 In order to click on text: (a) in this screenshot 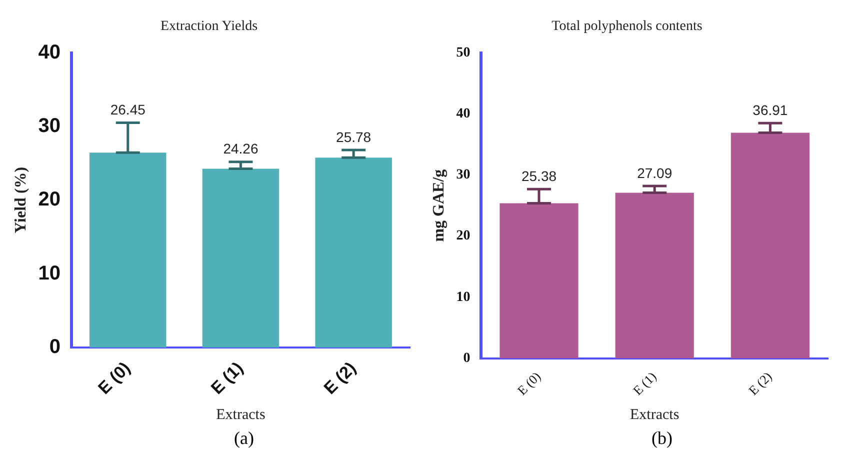, I will do `click(244, 438)`.